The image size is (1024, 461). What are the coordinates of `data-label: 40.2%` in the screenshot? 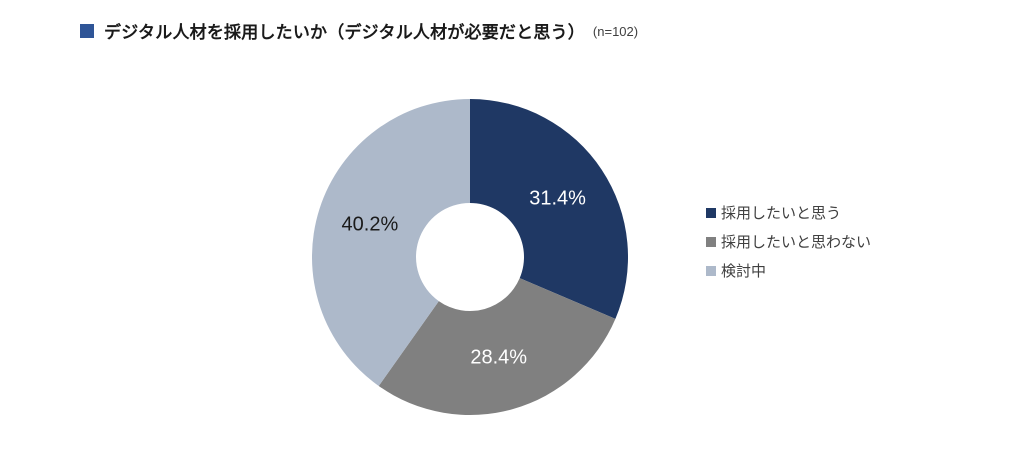 It's located at (370, 224).